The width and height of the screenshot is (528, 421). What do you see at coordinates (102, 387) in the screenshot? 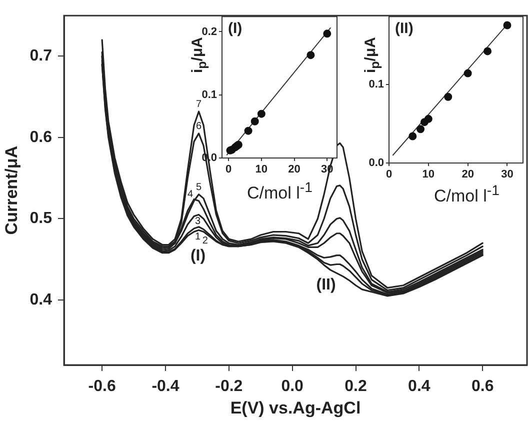
I see `x-tick-label: -0.6` at bounding box center [102, 387].